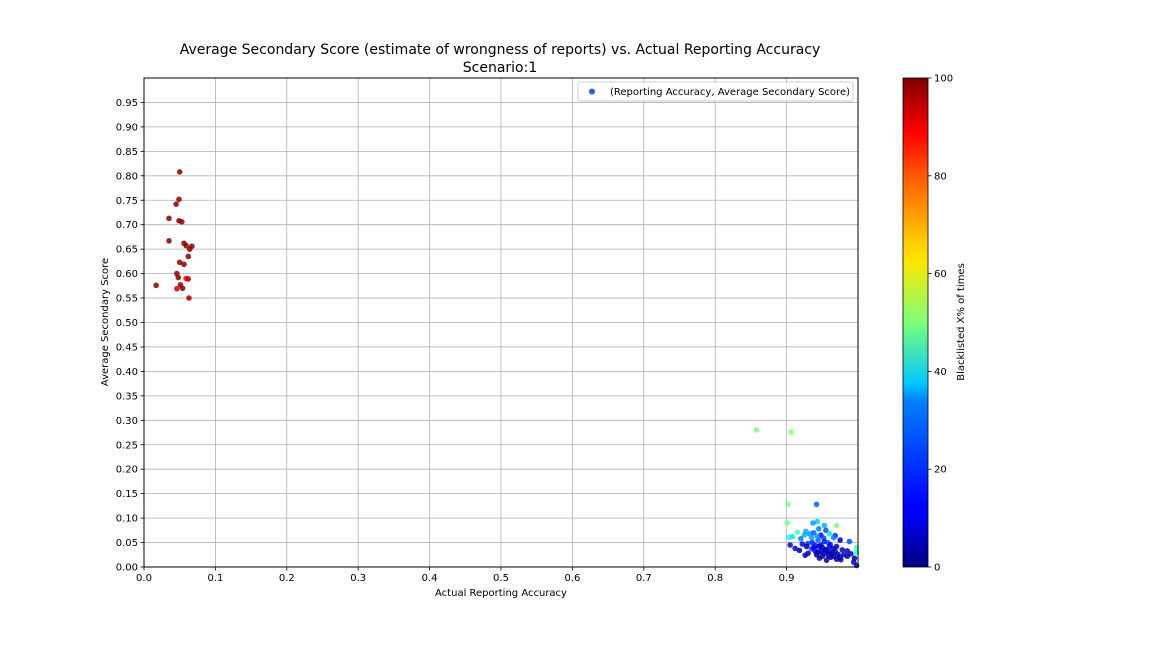 The width and height of the screenshot is (1152, 648). I want to click on colorbar-tick-label: 80, so click(940, 176).